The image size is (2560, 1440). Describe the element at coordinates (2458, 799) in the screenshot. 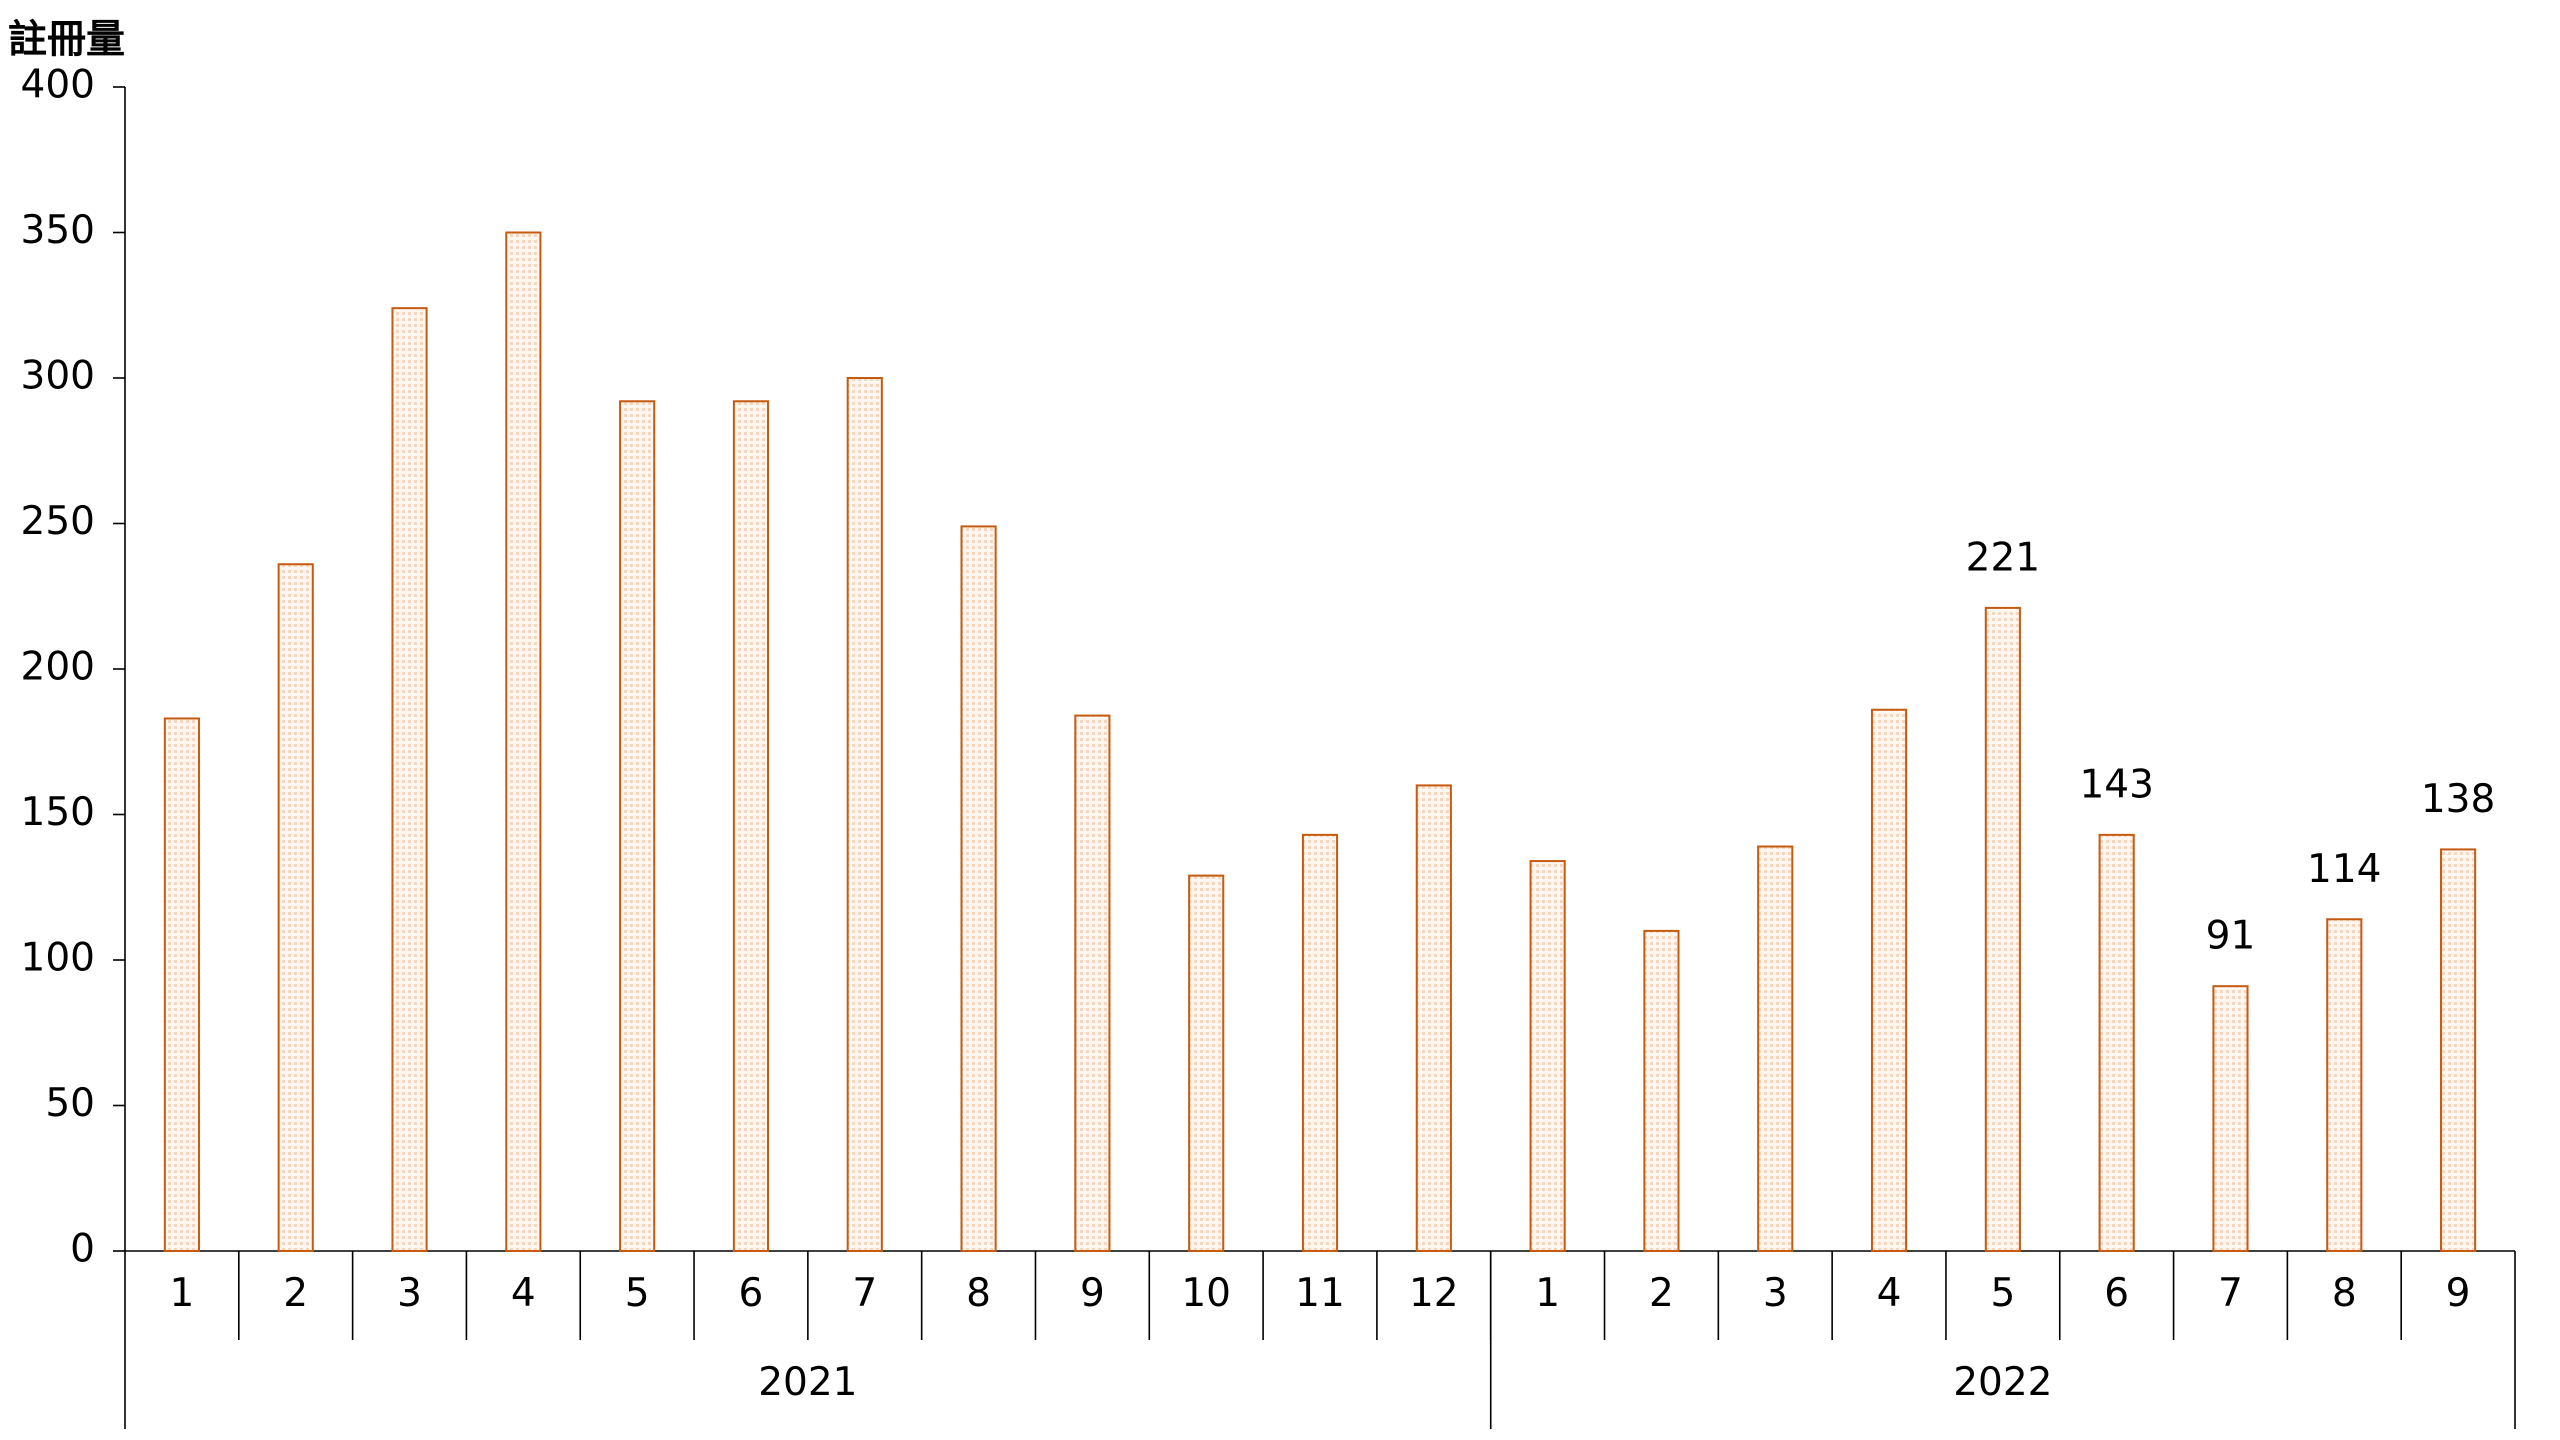

I see `value-label: 138` at that location.